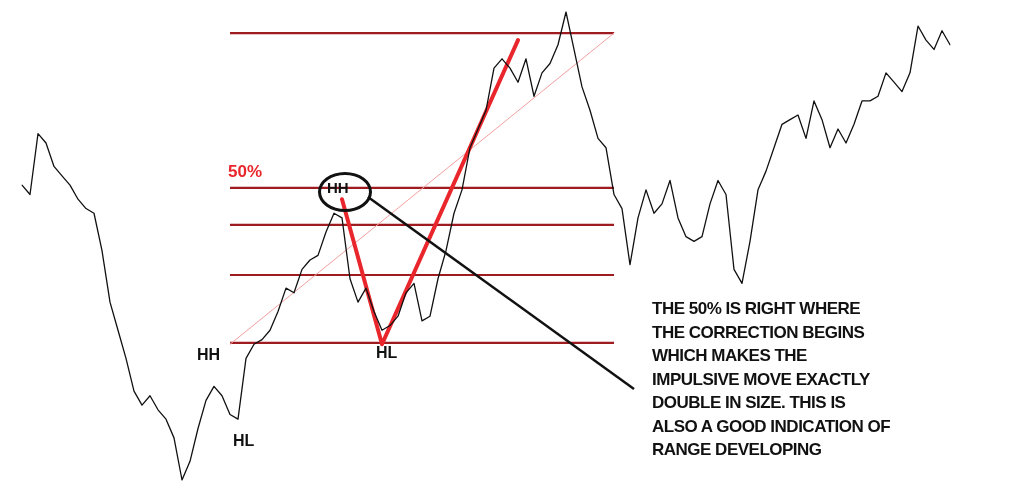 This screenshot has width=1024, height=504. What do you see at coordinates (245, 172) in the screenshot?
I see `annotation: 50%` at bounding box center [245, 172].